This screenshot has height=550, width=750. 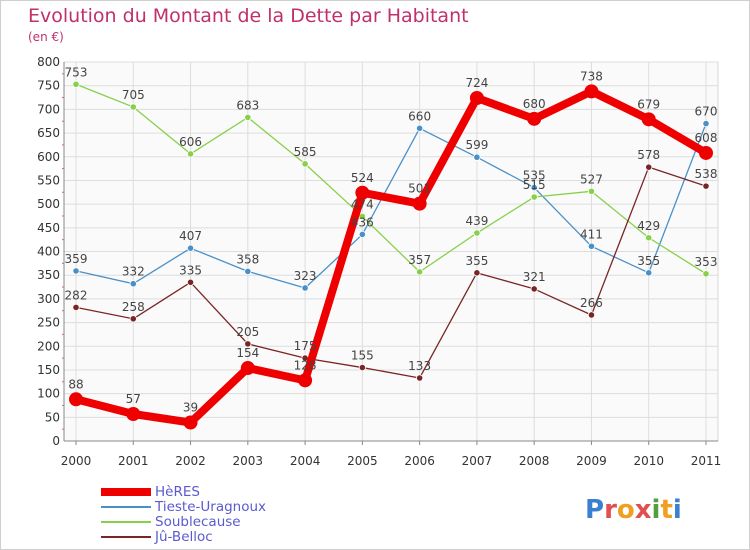 I want to click on x-tick-label: 2004, so click(x=305, y=461).